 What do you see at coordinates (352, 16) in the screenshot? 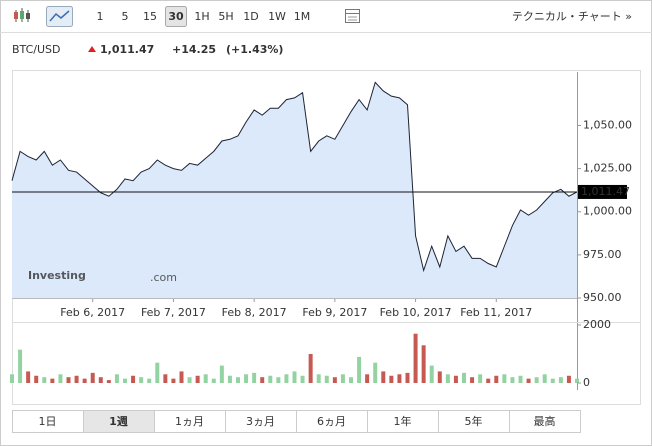
I see `table-icon` at bounding box center [352, 16].